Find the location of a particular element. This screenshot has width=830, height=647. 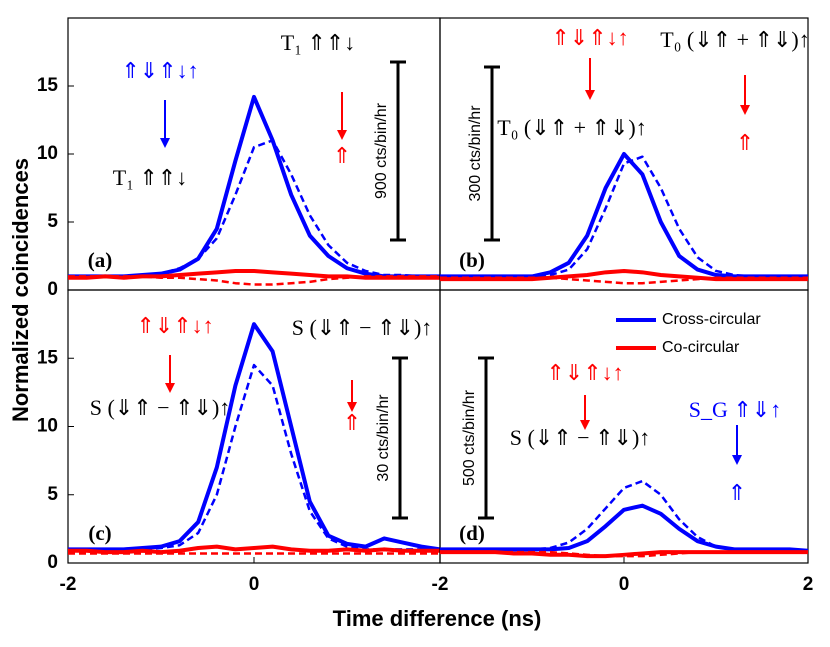

y-axis-label: Normalized coincidences is located at coordinates (20, 290).